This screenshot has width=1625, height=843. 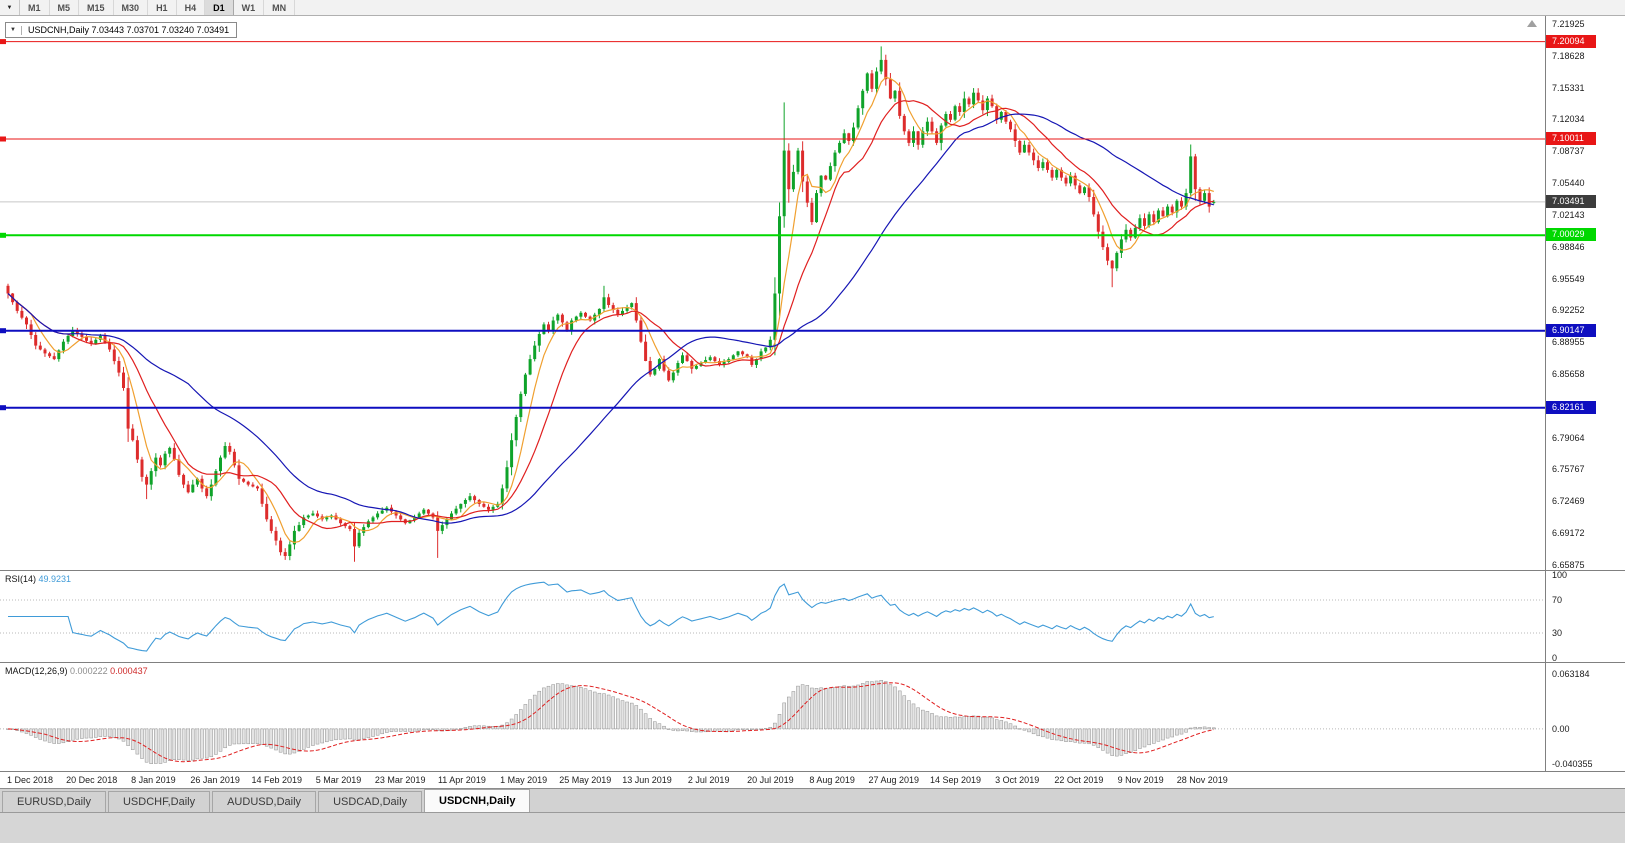 I want to click on rsi-panel: RSI(14) 49.9231 100 70 30 0, so click(x=812, y=616).